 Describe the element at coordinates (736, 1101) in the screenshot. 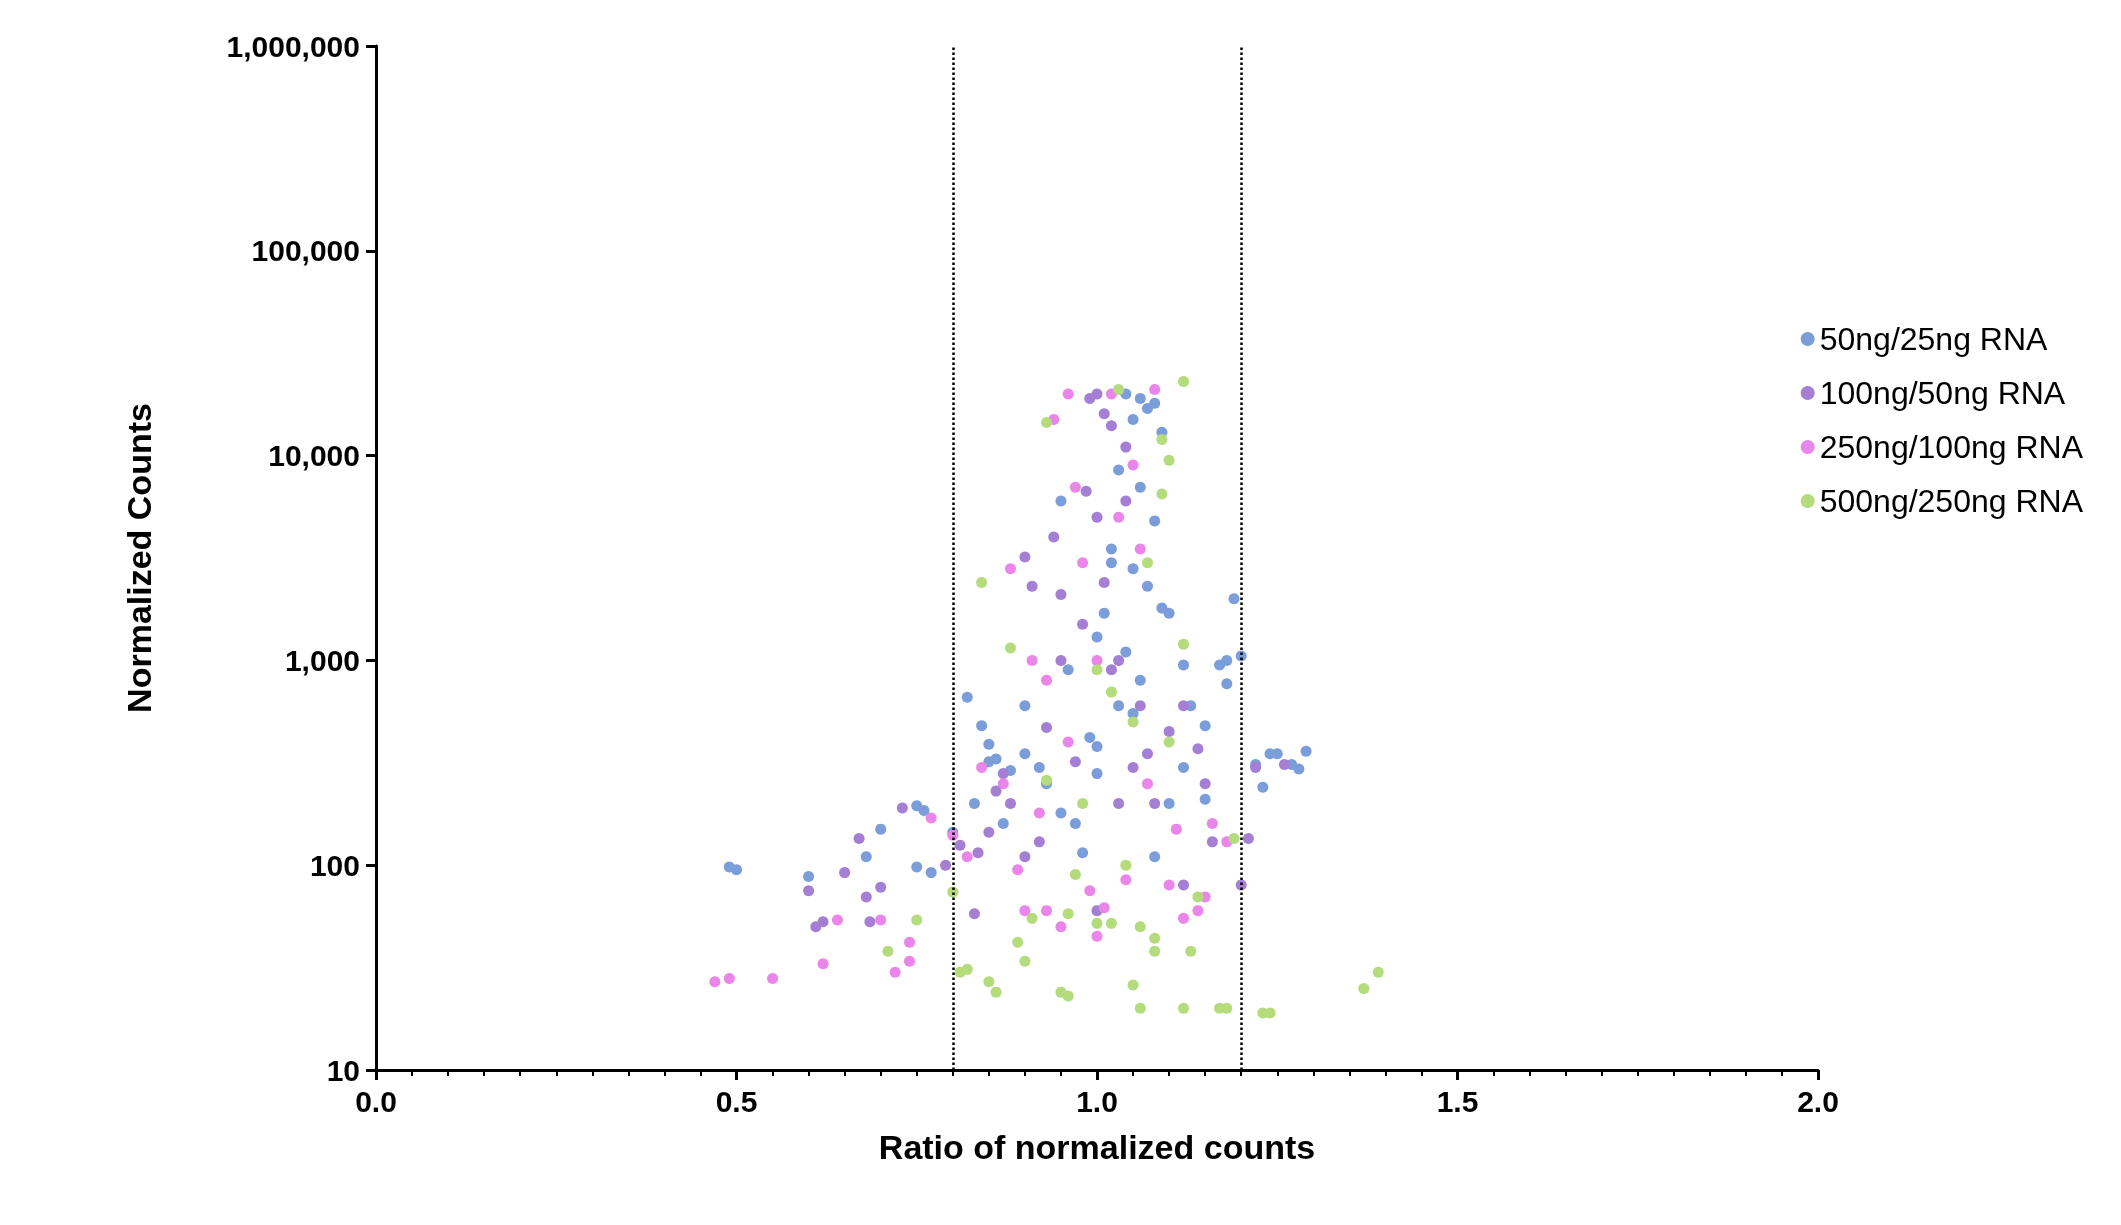

I see `x-tick-label: 0.5` at that location.